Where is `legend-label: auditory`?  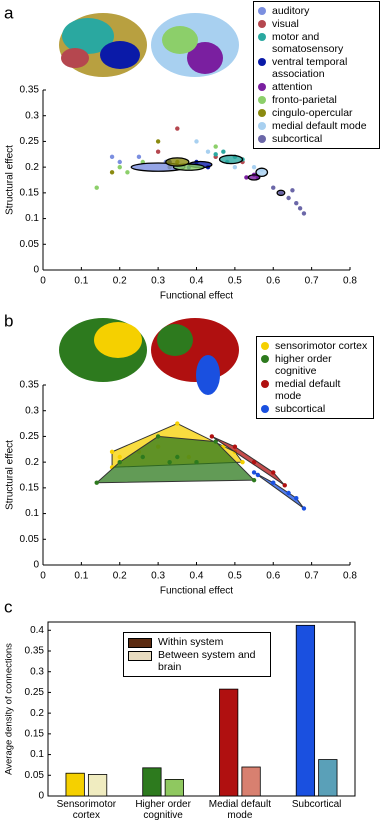 legend-label: auditory is located at coordinates (291, 11).